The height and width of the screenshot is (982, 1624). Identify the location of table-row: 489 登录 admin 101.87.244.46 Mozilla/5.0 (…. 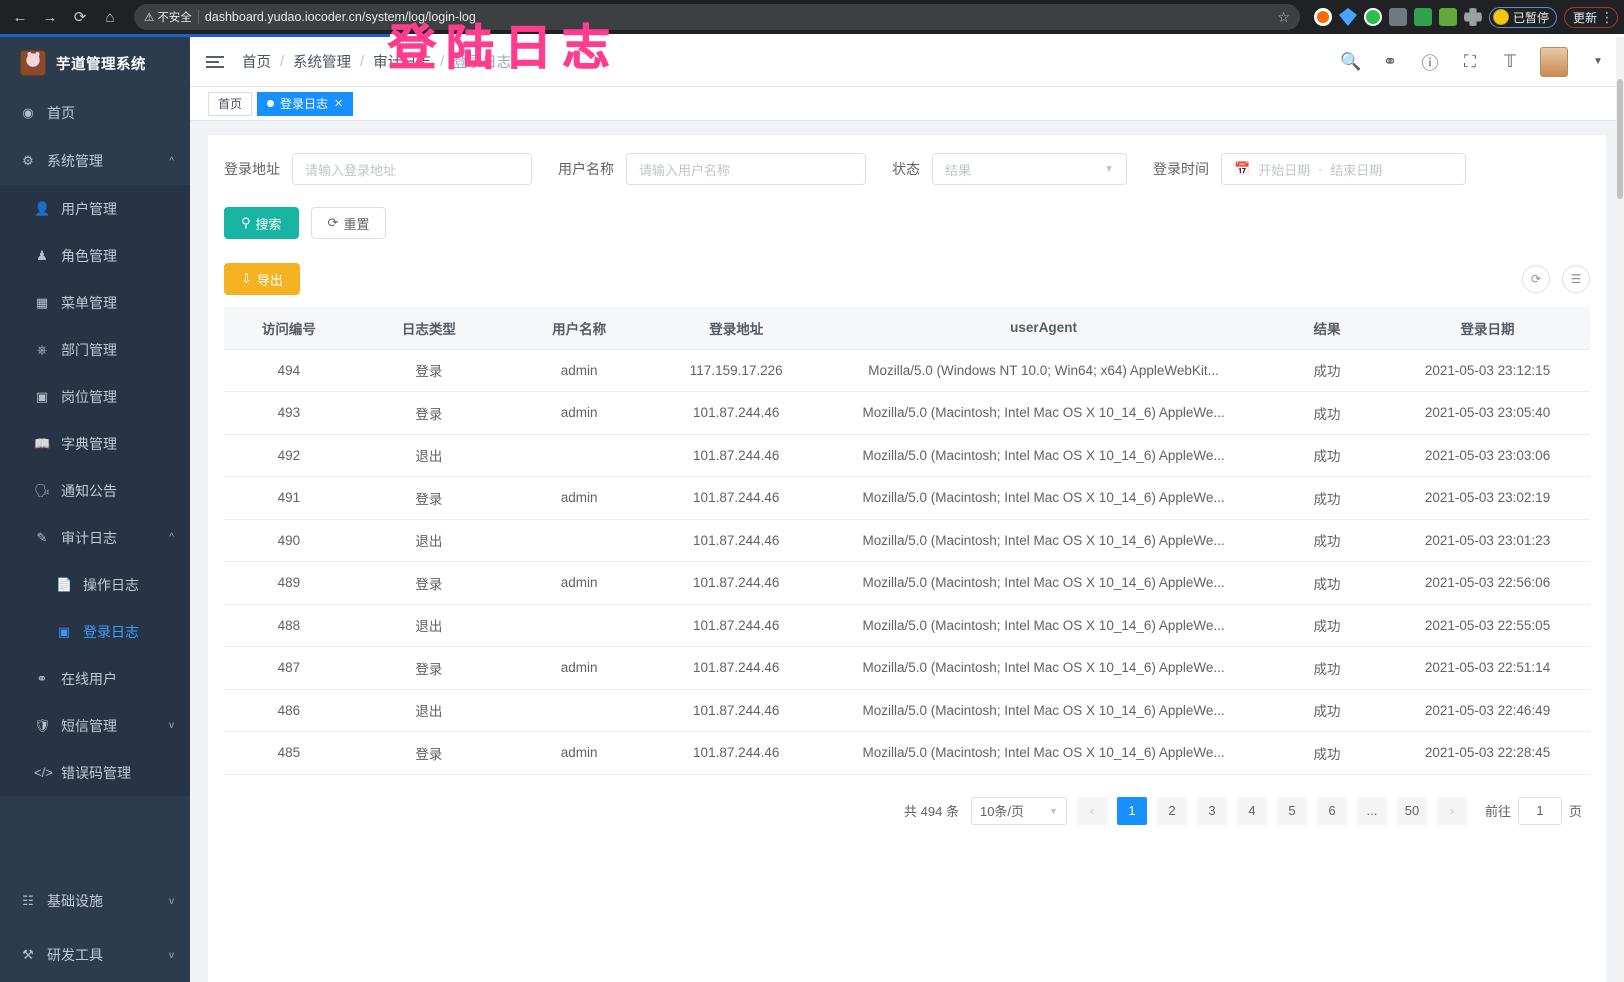
(907, 583).